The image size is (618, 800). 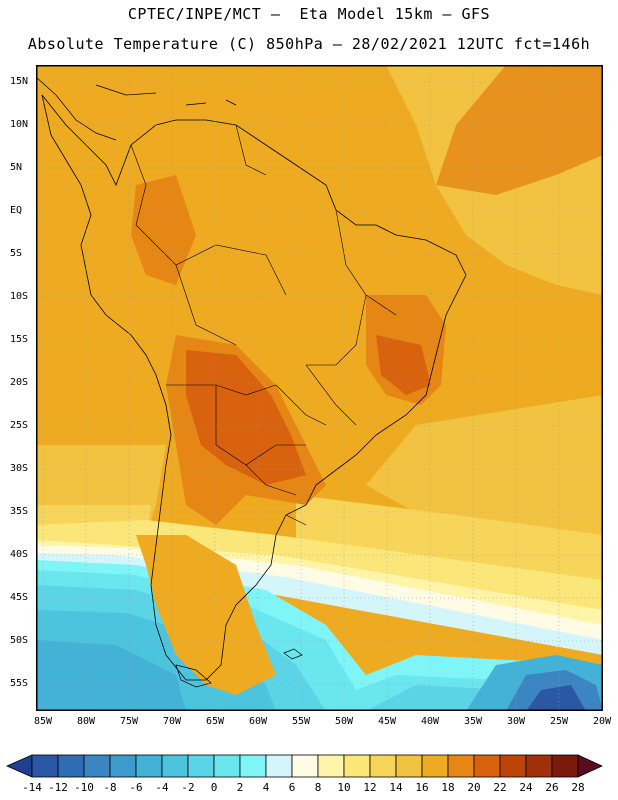 I want to click on lat-label: 10S, so click(x=19, y=296).